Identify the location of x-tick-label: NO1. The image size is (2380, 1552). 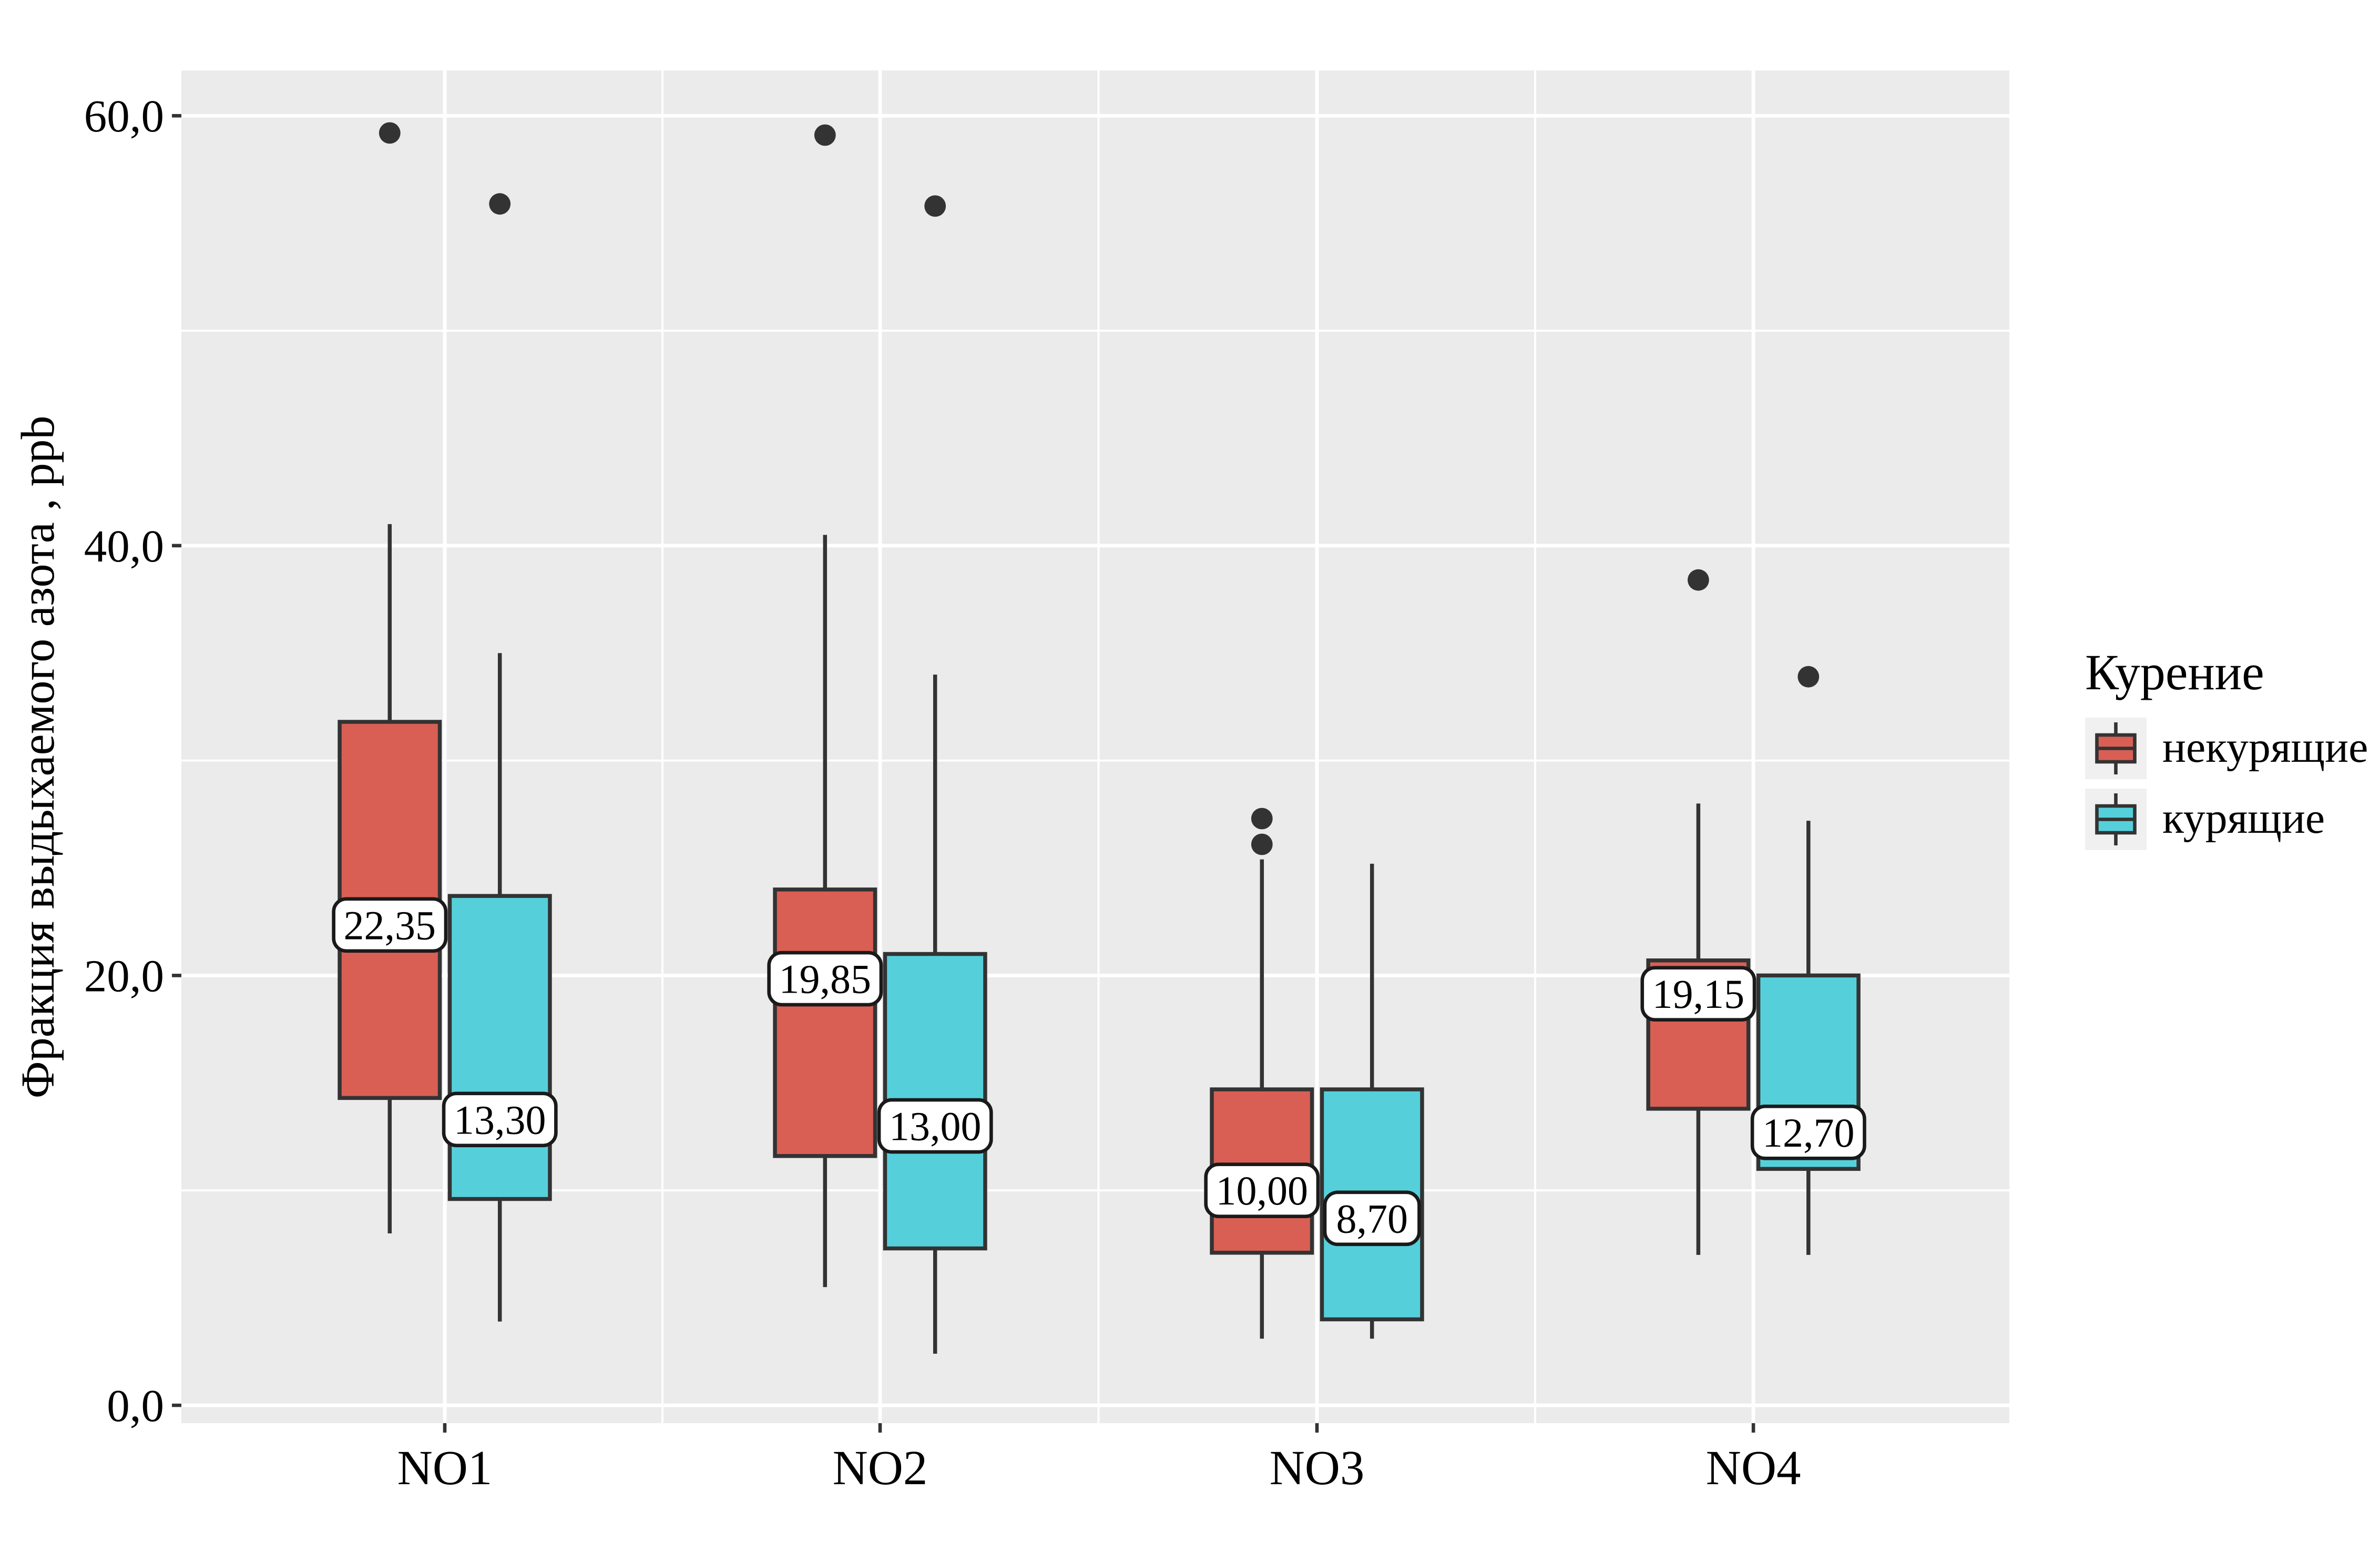
(445, 1468).